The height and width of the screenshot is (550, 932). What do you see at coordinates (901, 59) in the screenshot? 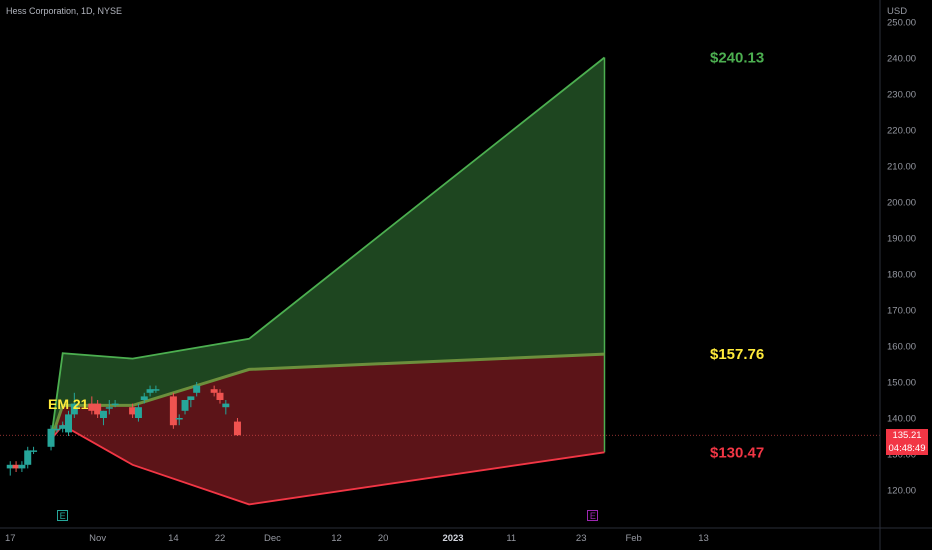
I see `y-tick-label: 240.00` at bounding box center [901, 59].